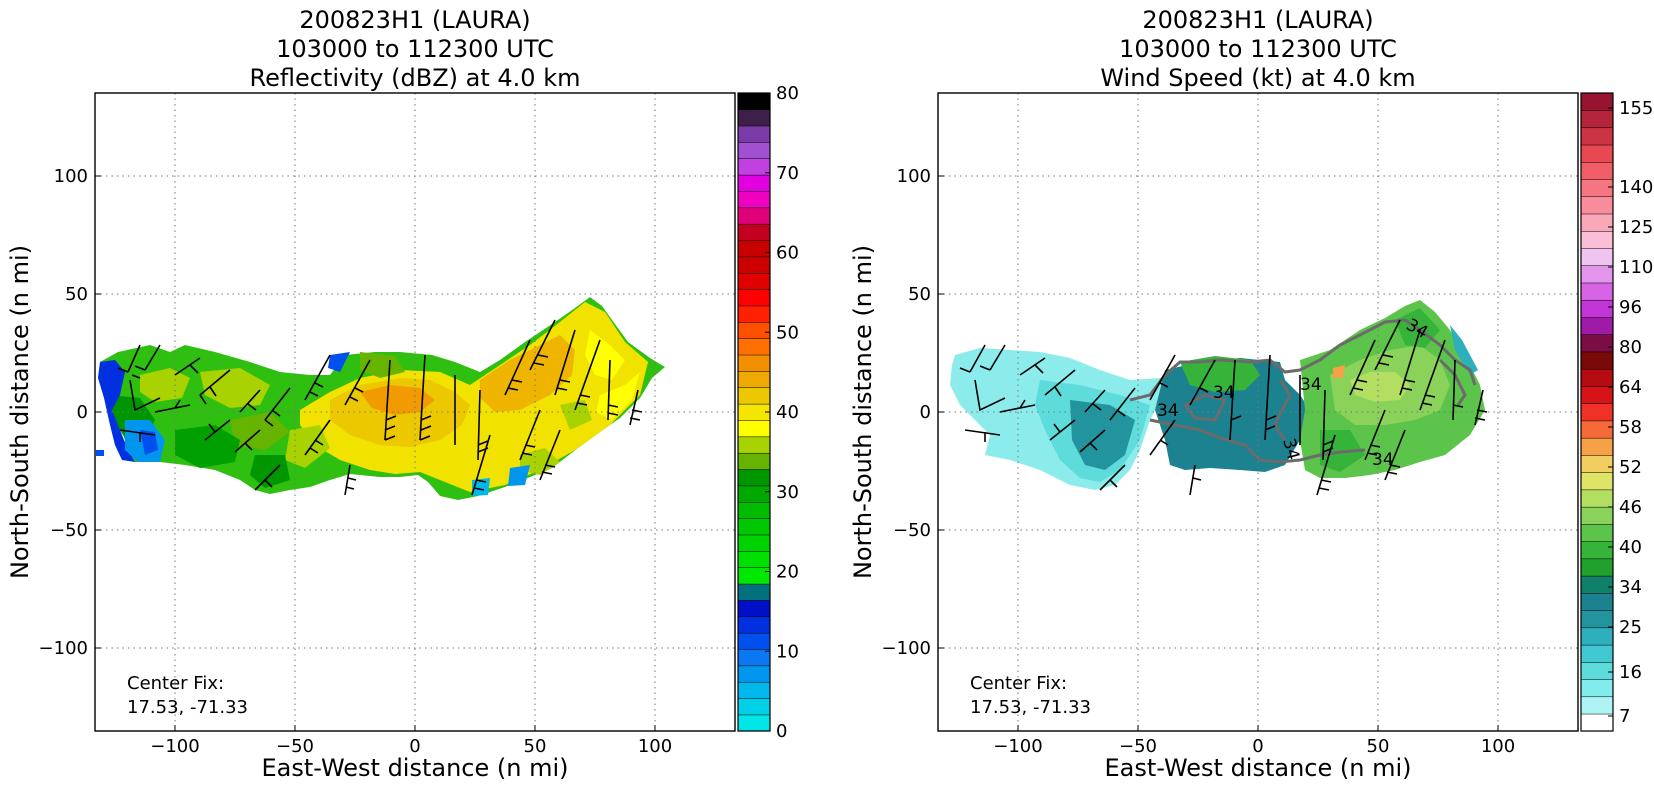 This screenshot has height=791, width=1654. Describe the element at coordinates (1630, 507) in the screenshot. I see `colorbar-tick-label: 46` at that location.